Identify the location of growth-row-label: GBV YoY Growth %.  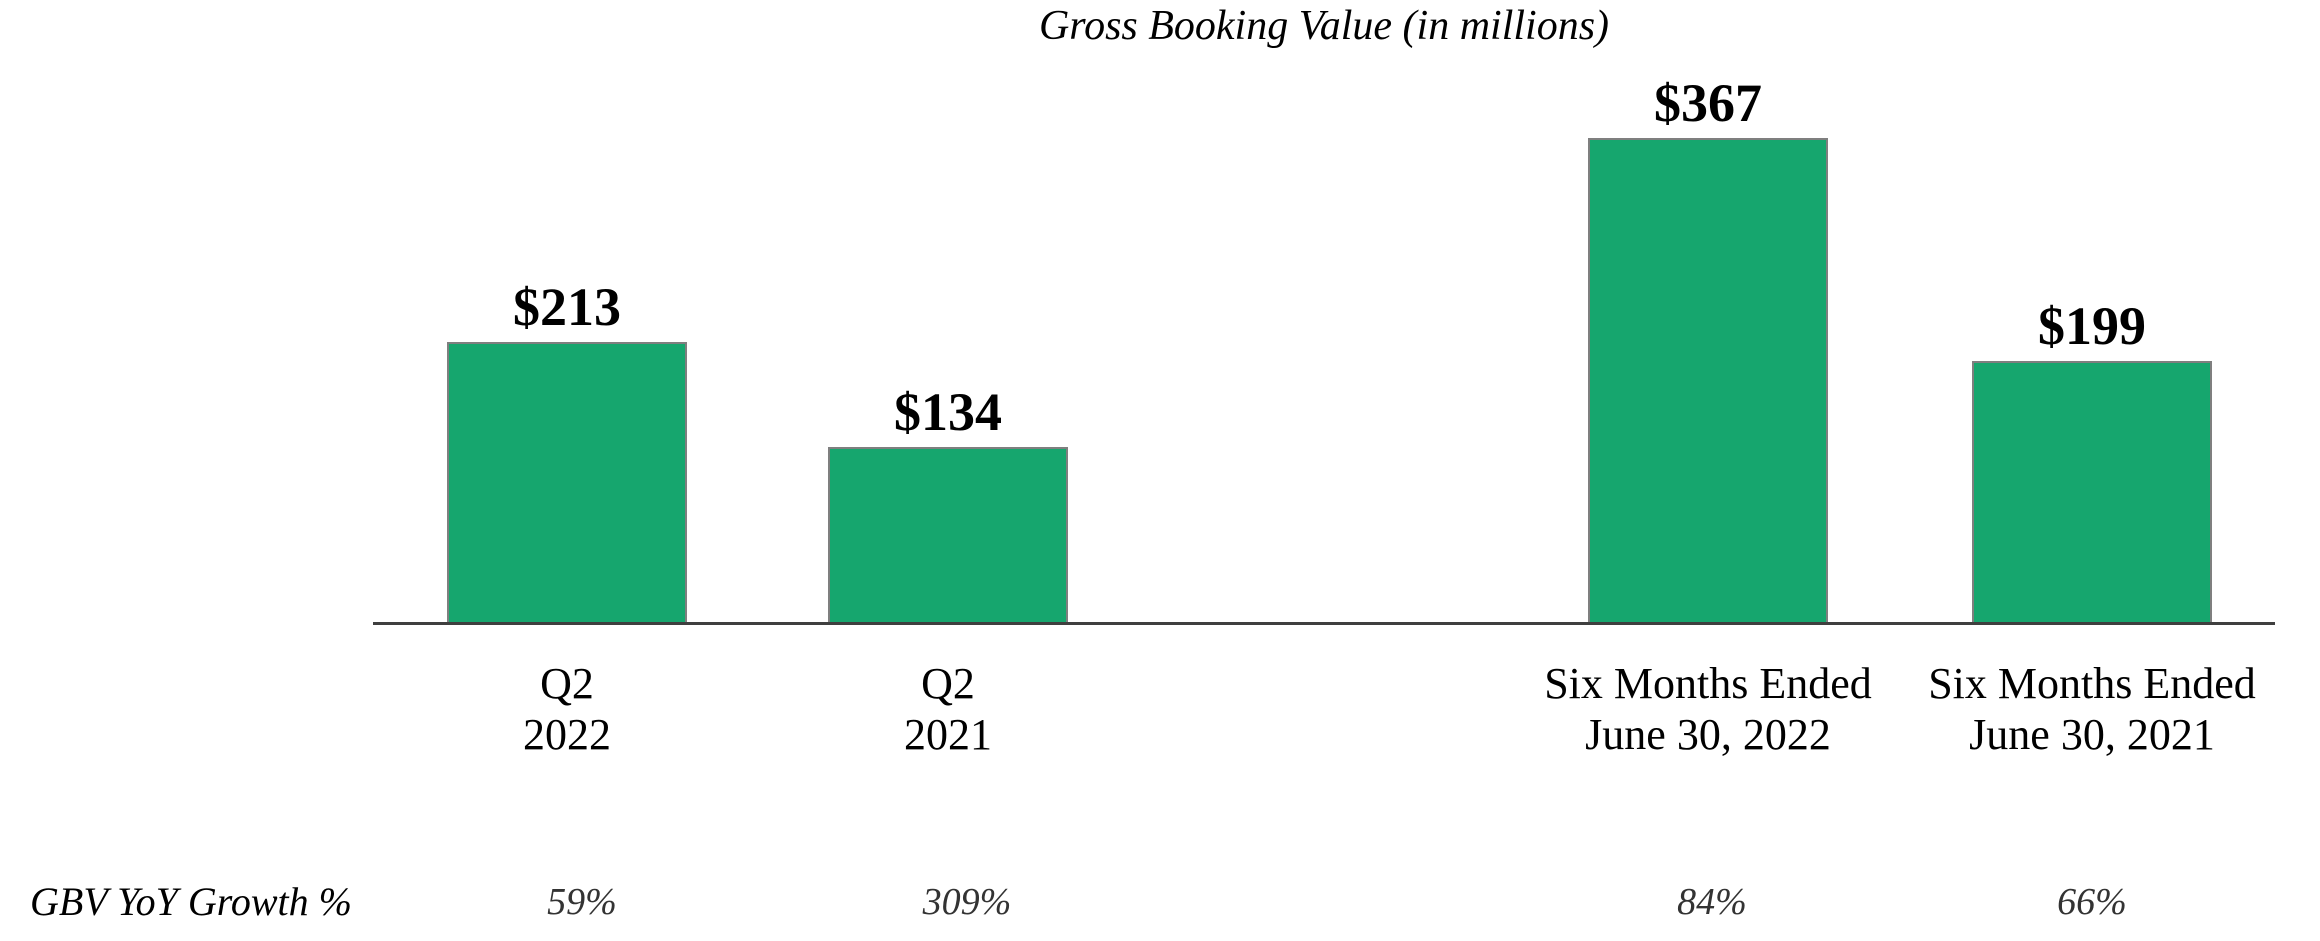
(191, 901).